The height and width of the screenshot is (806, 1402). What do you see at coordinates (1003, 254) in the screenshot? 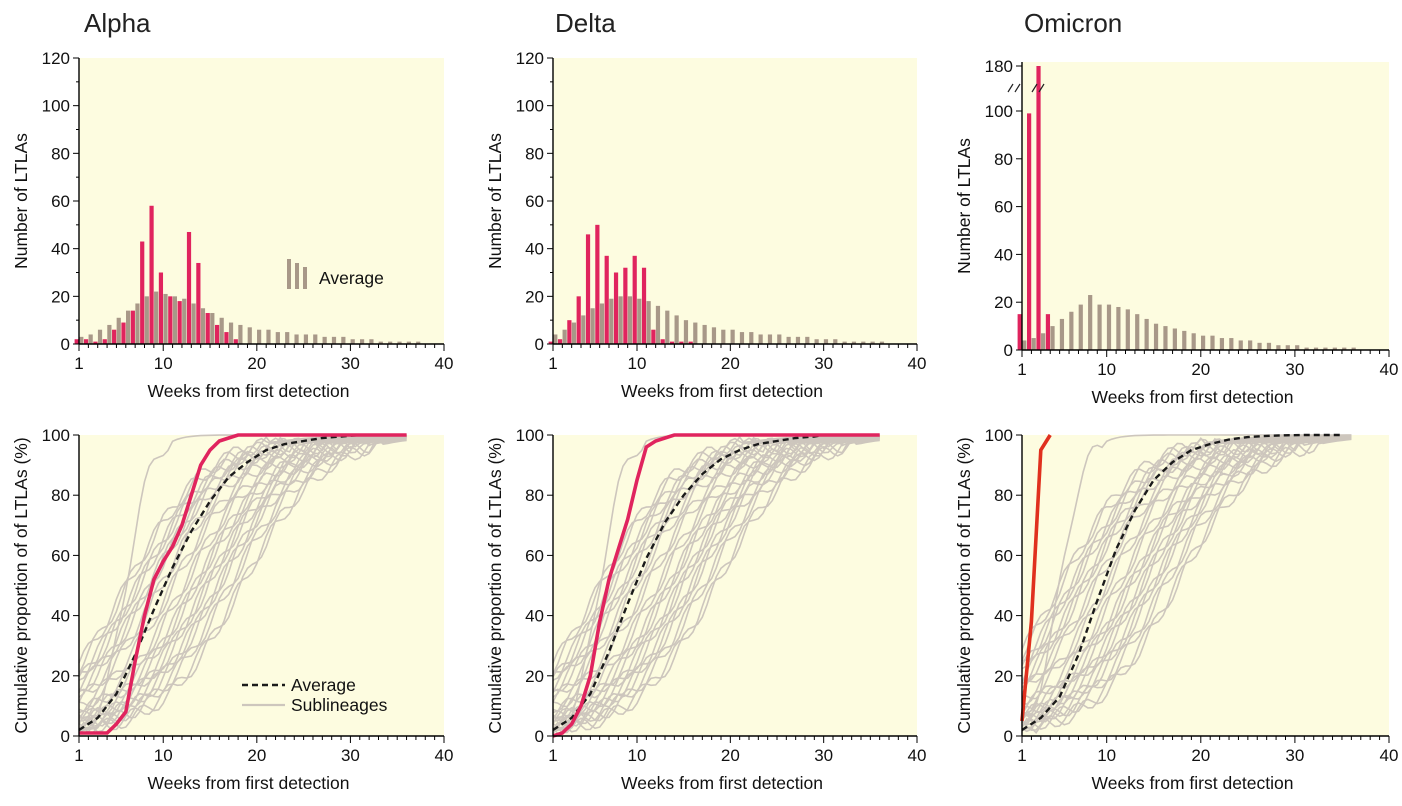
I see `omicron-hist-y-tick-label: 40` at bounding box center [1003, 254].